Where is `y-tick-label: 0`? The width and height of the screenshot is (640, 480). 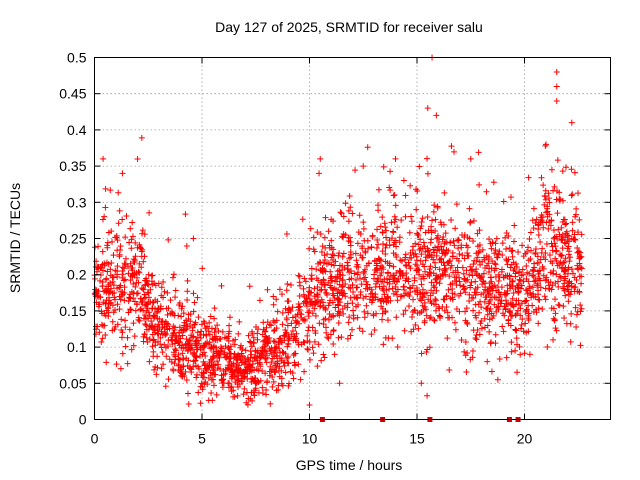
y-tick-label: 0 is located at coordinates (83, 420).